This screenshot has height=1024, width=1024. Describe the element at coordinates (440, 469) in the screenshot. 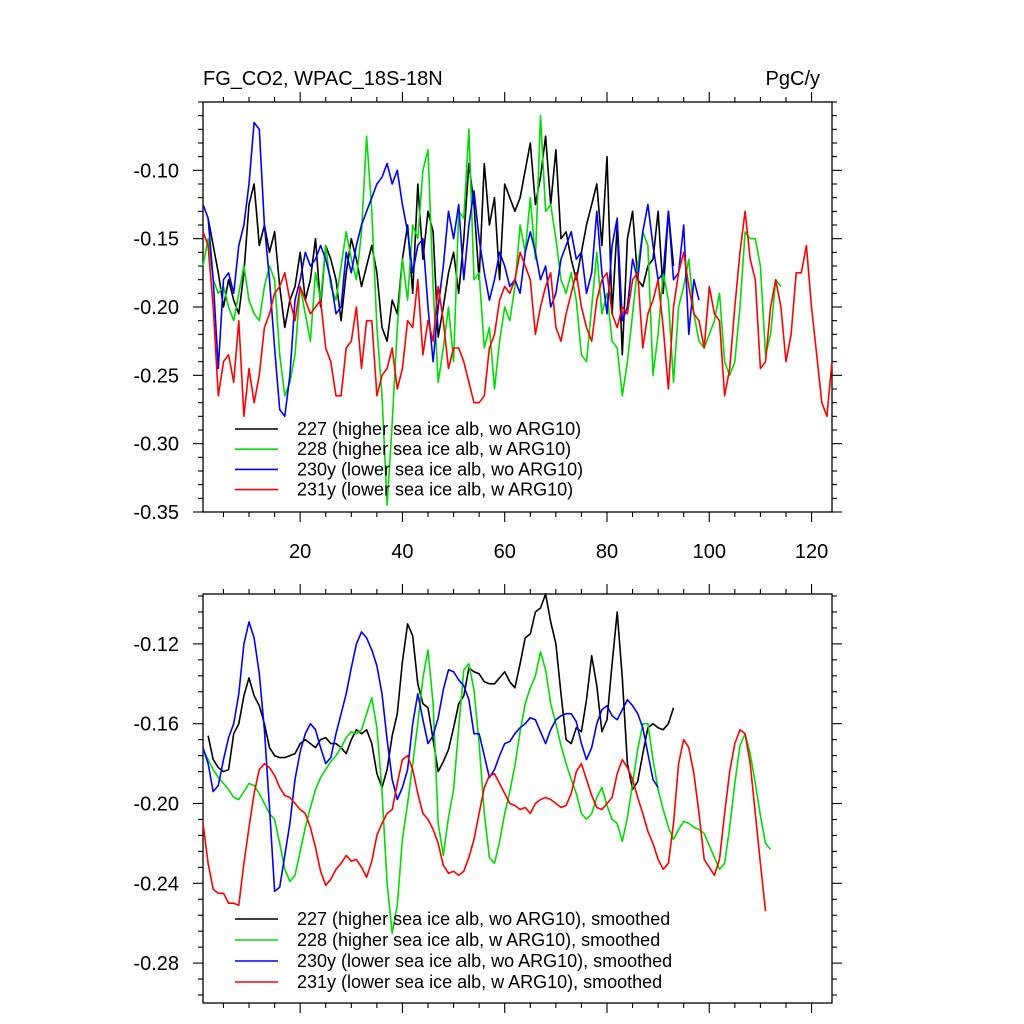

I see `legend-label-2: 230y (lower sea ice alb, wo ARG10)` at that location.